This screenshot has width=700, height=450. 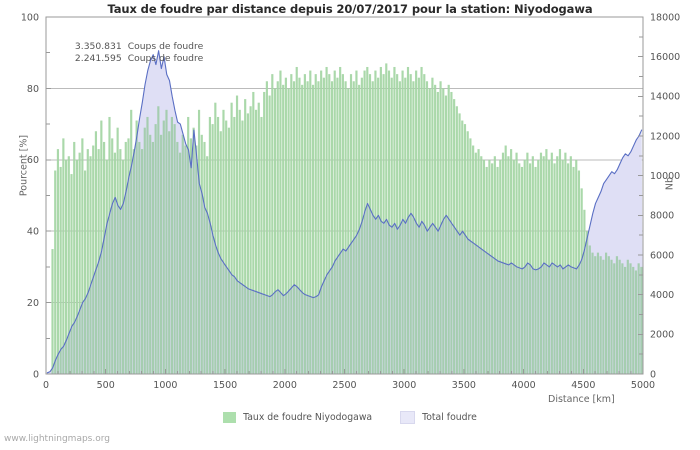 I want to click on y-axis-right-label: Nb, so click(x=670, y=183).